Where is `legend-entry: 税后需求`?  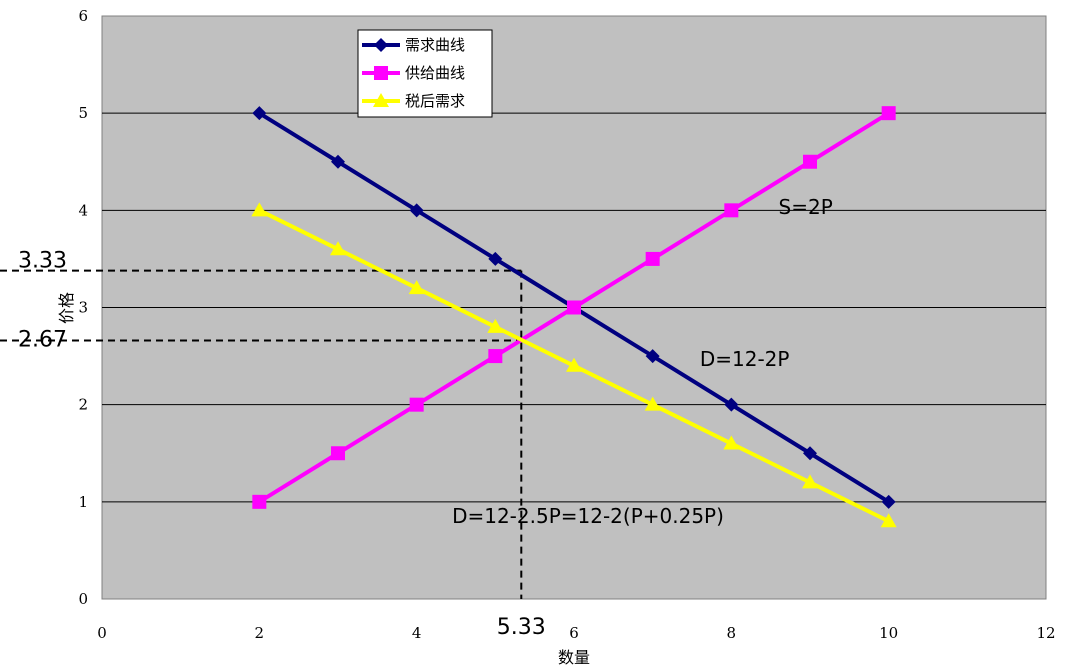
legend-entry: 税后需求 is located at coordinates (435, 101).